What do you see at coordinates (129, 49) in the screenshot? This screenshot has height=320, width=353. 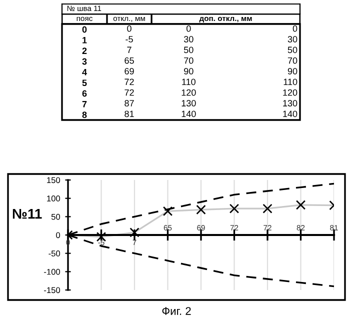 I see `data-label: 7` at bounding box center [129, 49].